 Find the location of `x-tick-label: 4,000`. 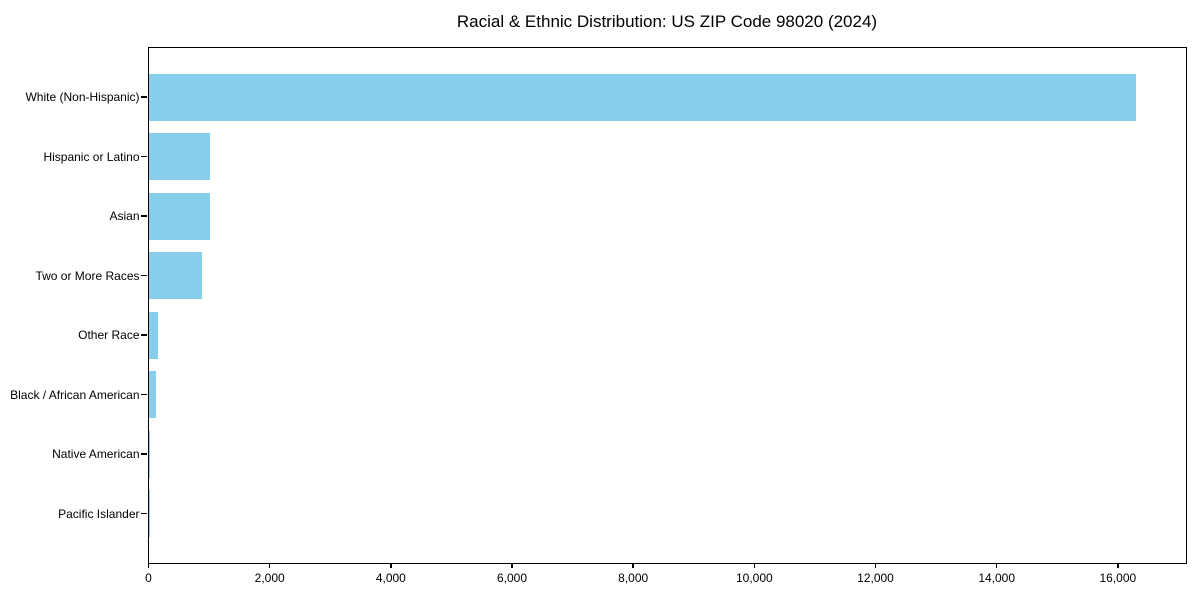

x-tick-label: 4,000 is located at coordinates (390, 577).